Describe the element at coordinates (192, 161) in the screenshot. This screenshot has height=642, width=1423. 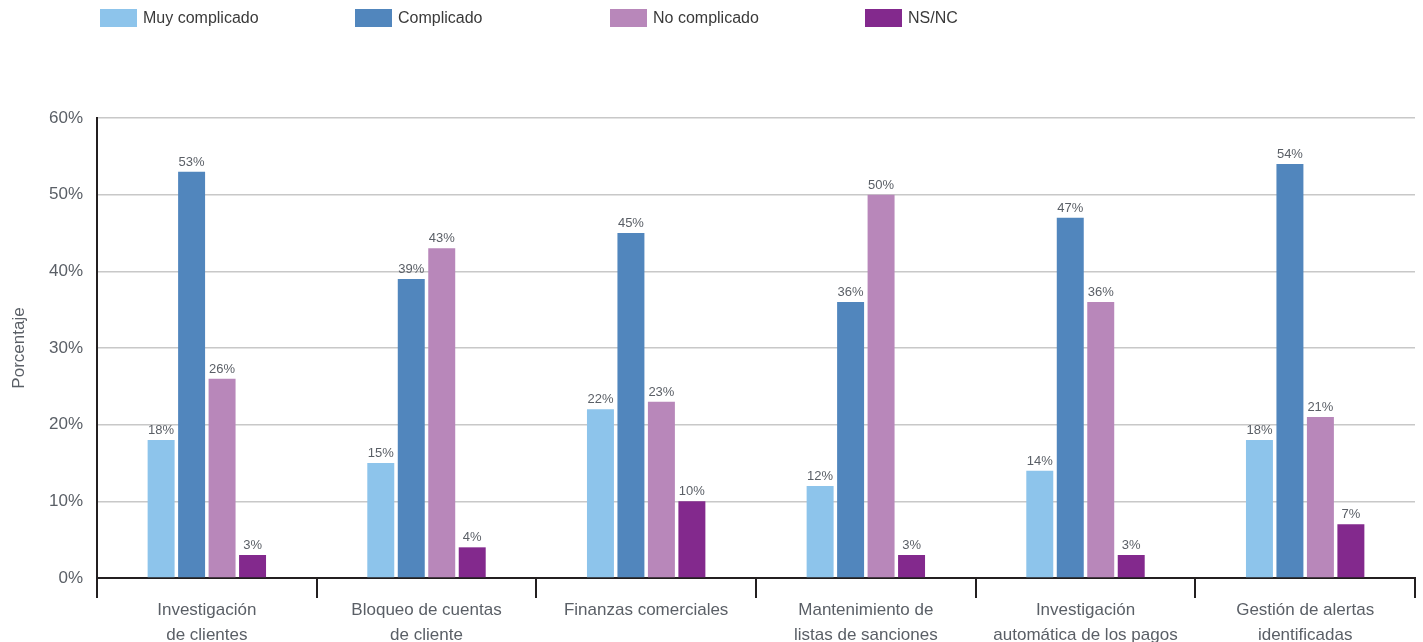
I see `data-label: 53%` at that location.